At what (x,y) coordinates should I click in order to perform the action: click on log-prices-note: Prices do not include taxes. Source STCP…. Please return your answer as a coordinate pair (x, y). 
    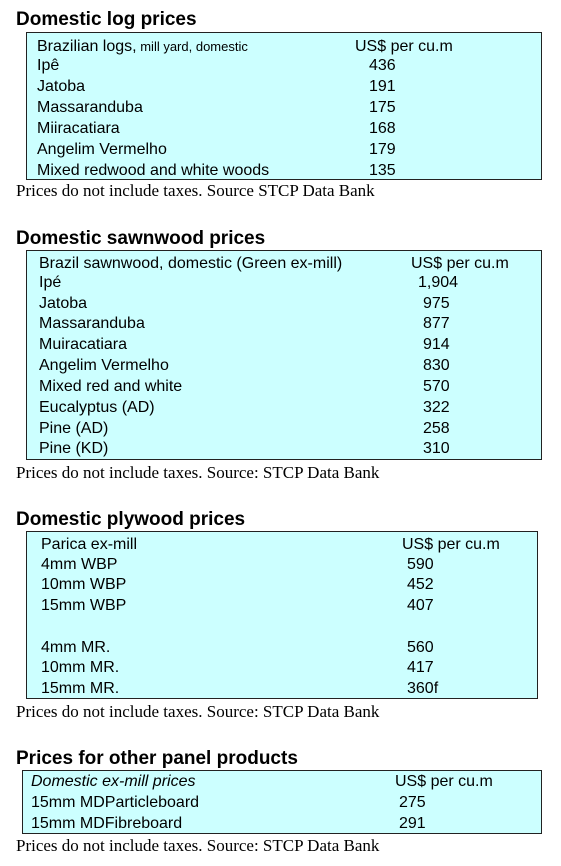
    Looking at the image, I should click on (195, 190).